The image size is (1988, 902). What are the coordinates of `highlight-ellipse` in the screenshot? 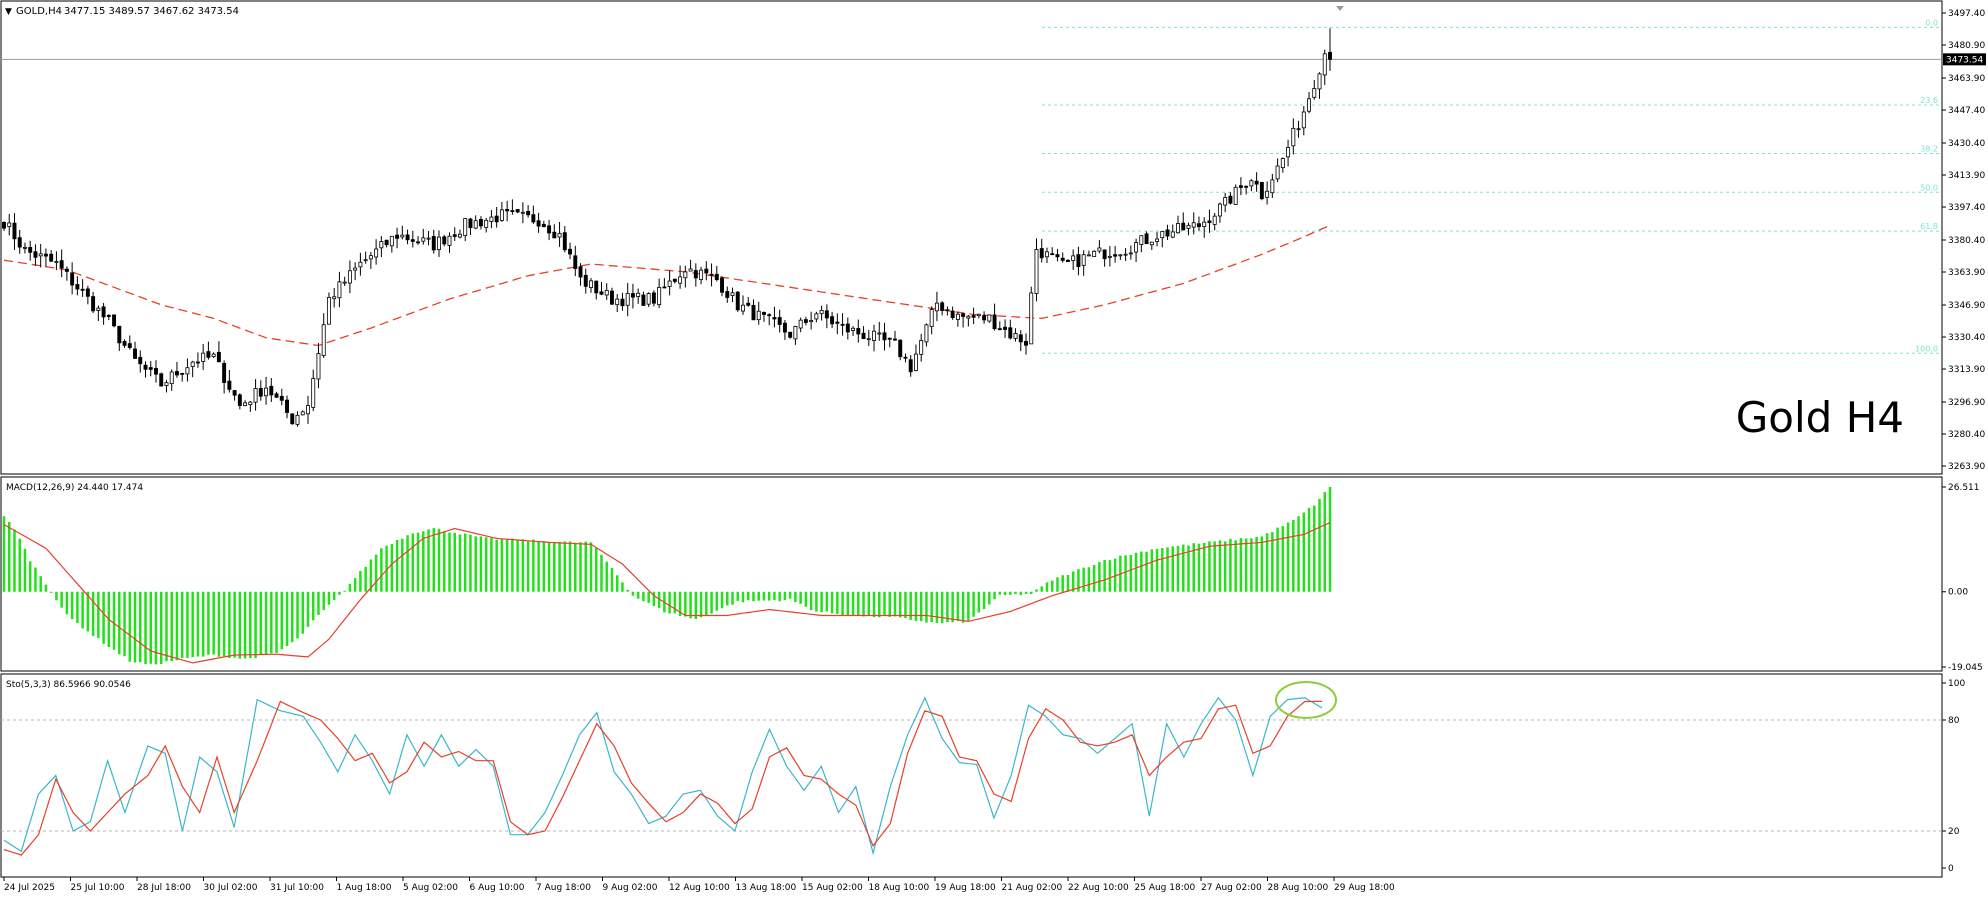 It's located at (1306, 700).